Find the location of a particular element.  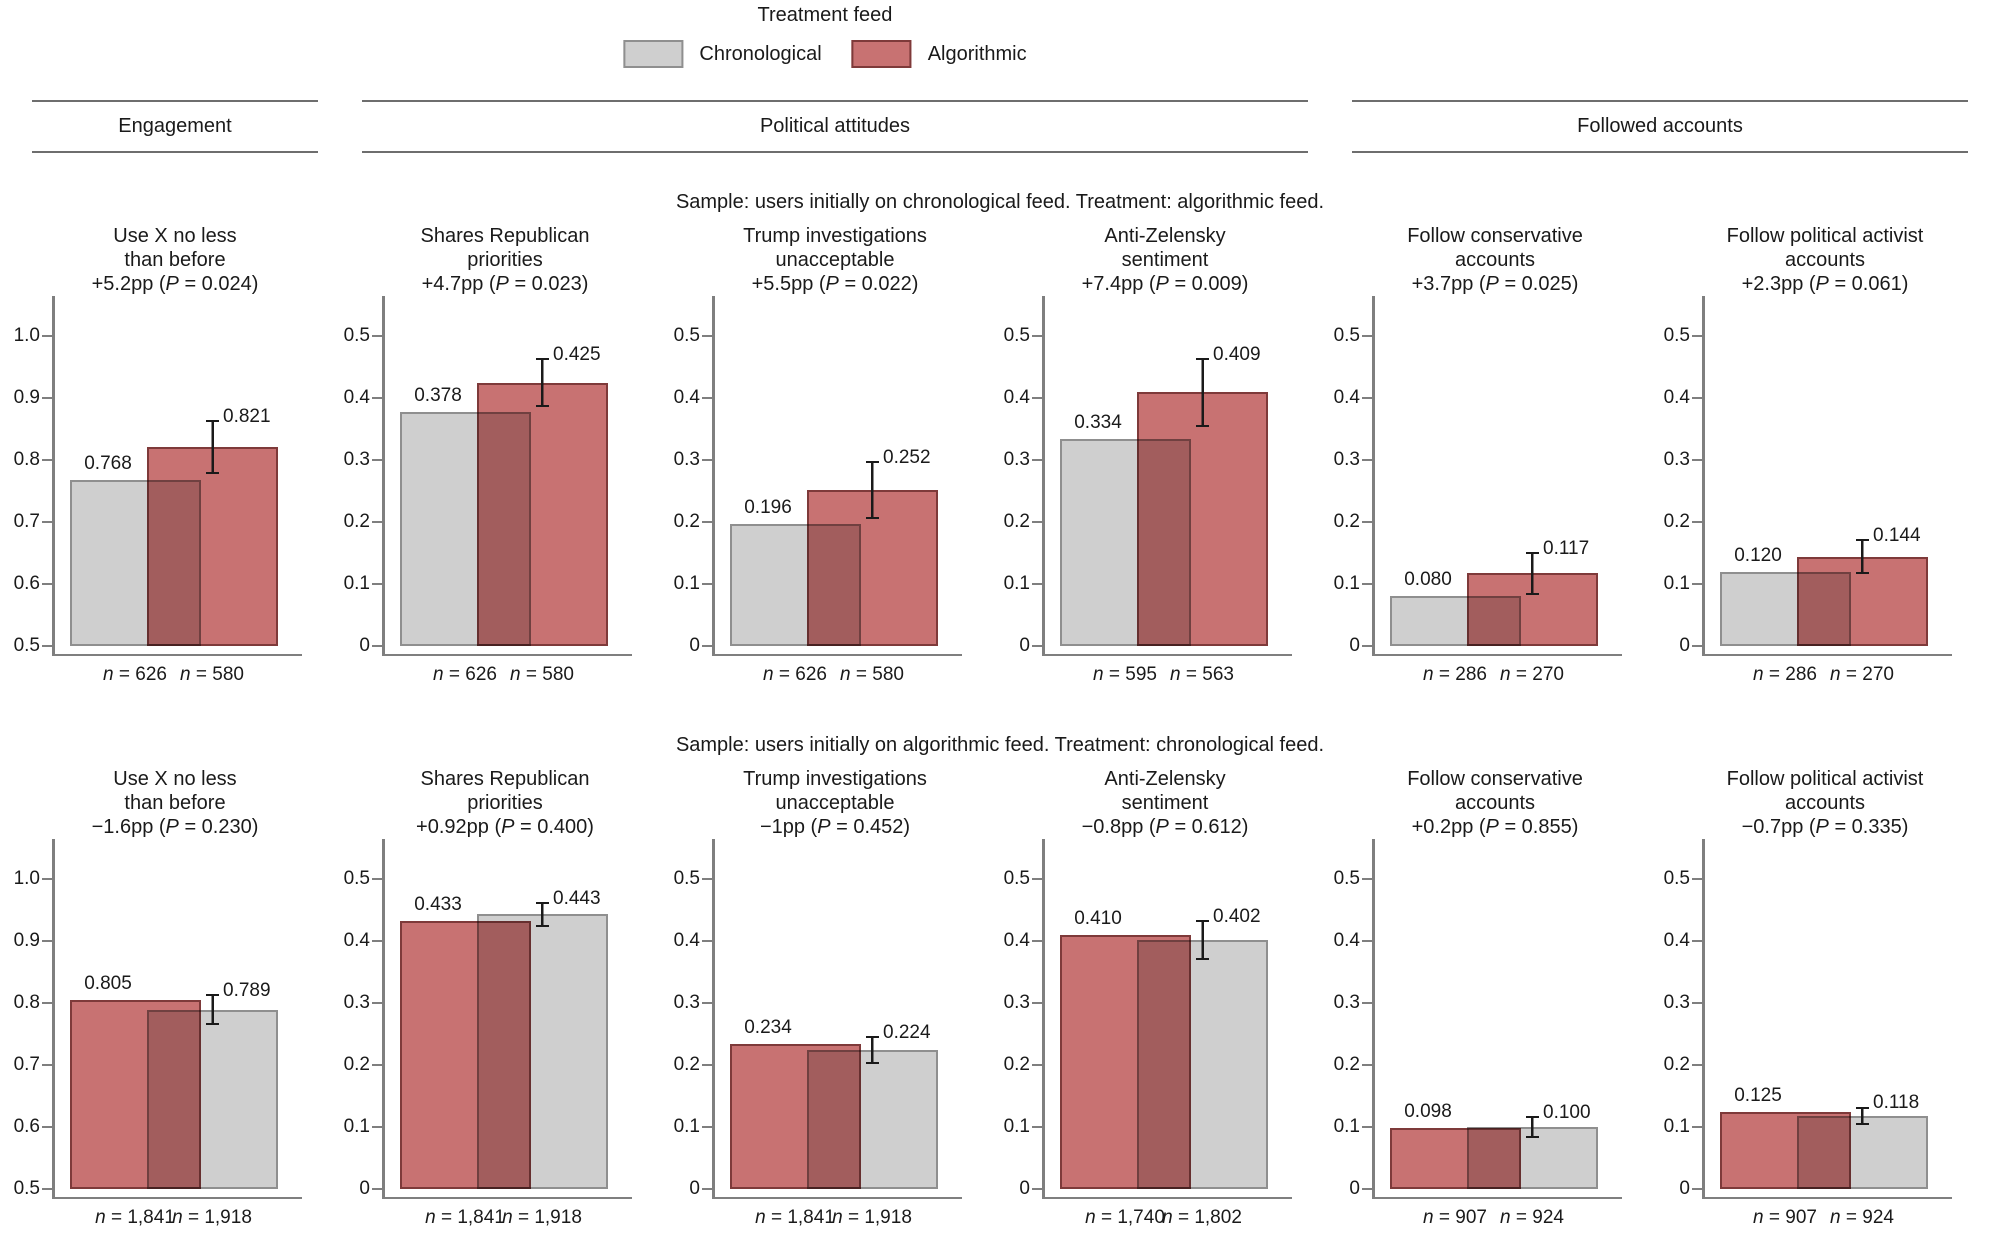

plot: 0.5 0.4 0.3 0.2 0.1 0 0.433 0.443 is located at coordinates (505, 1019).